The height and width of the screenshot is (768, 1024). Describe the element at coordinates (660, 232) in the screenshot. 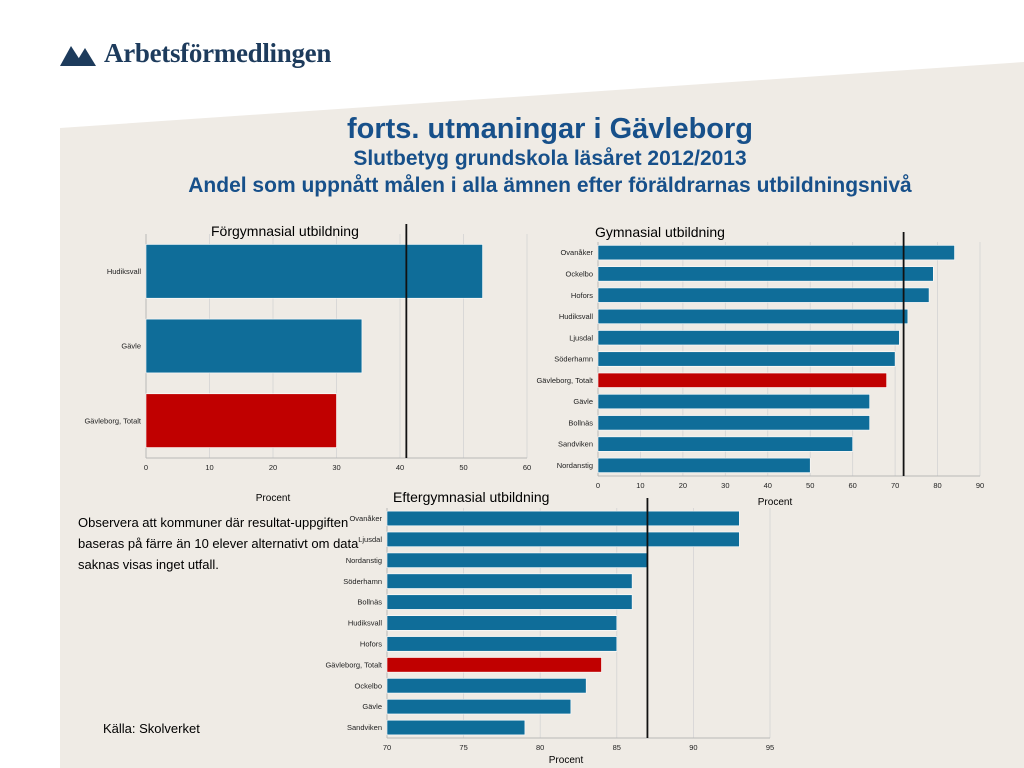

I see `chart-title: Gymnasial utbildning` at that location.